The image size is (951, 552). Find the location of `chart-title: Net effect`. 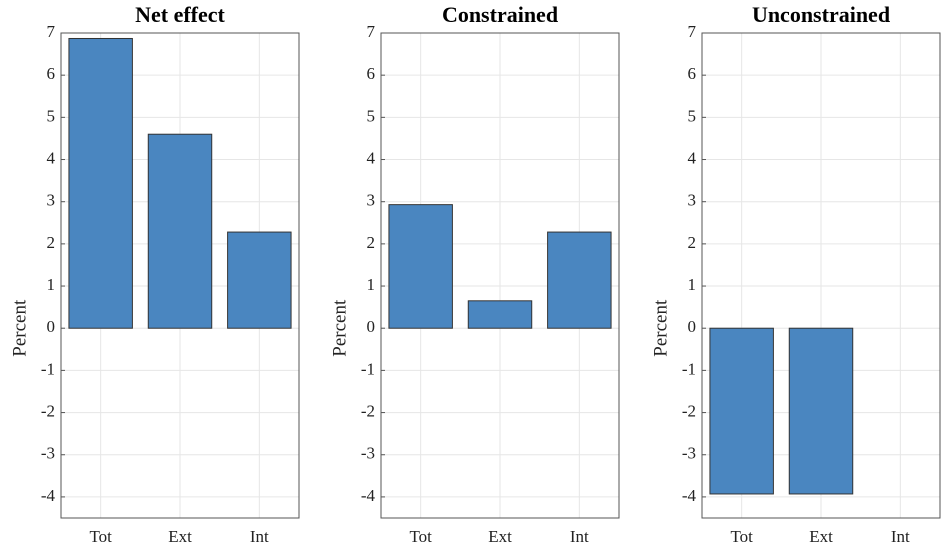

chart-title: Net effect is located at coordinates (180, 14).